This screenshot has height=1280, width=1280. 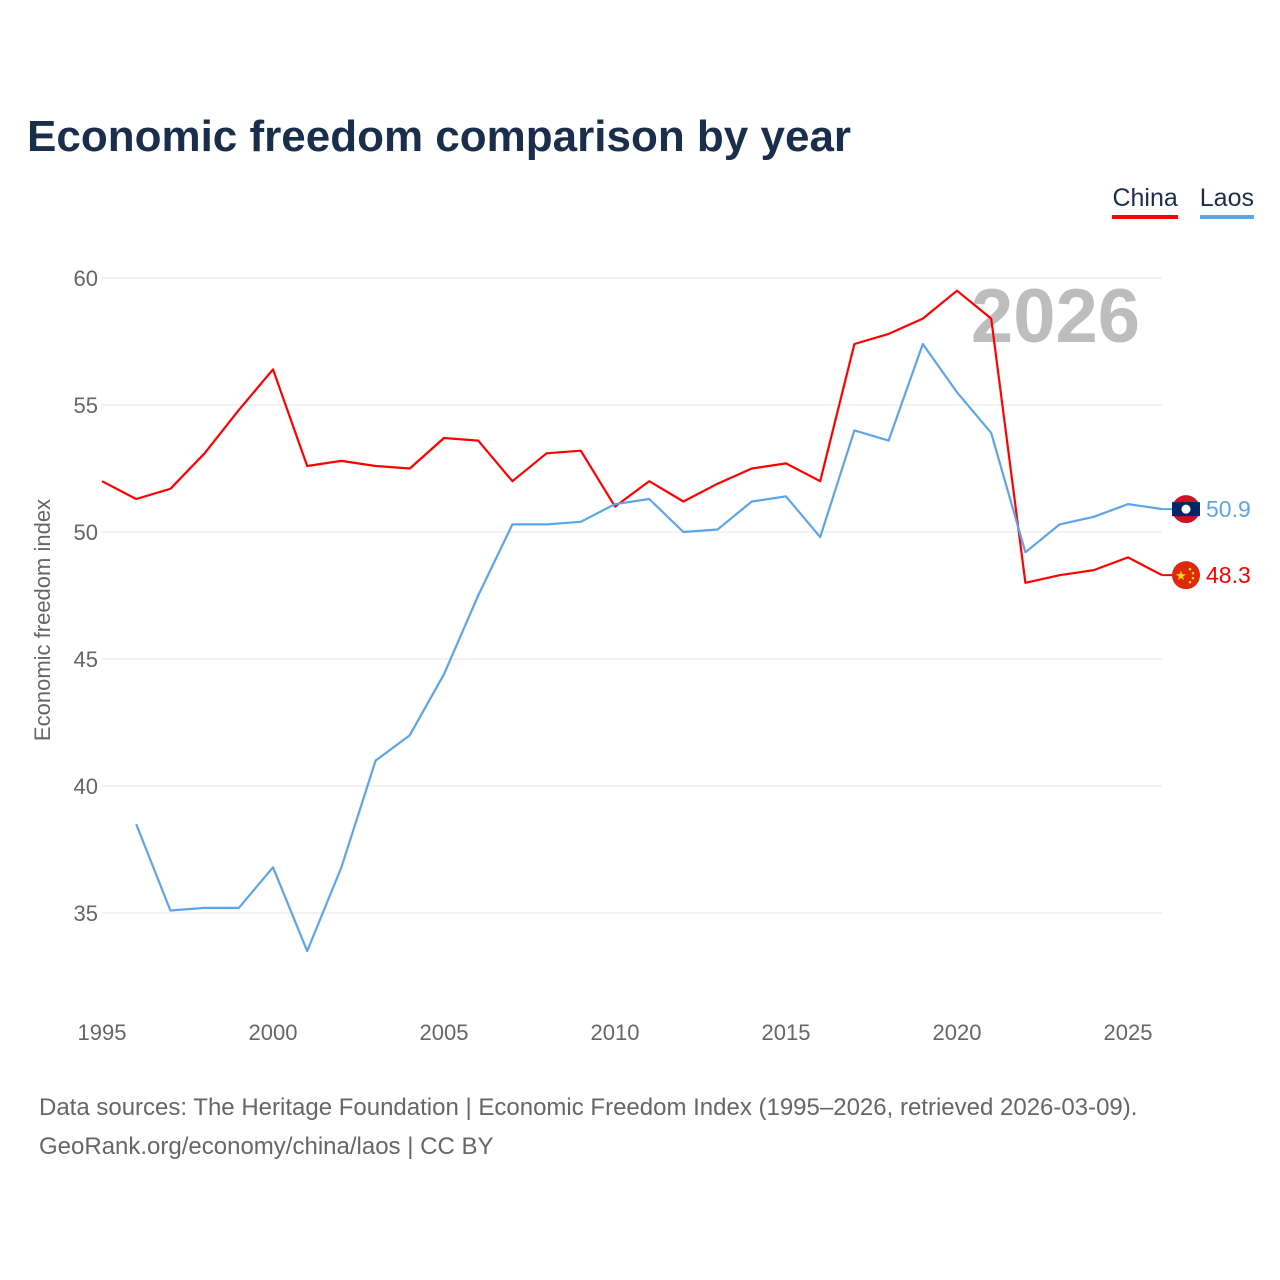 I want to click on x-tick-label: 1995, so click(x=102, y=1032).